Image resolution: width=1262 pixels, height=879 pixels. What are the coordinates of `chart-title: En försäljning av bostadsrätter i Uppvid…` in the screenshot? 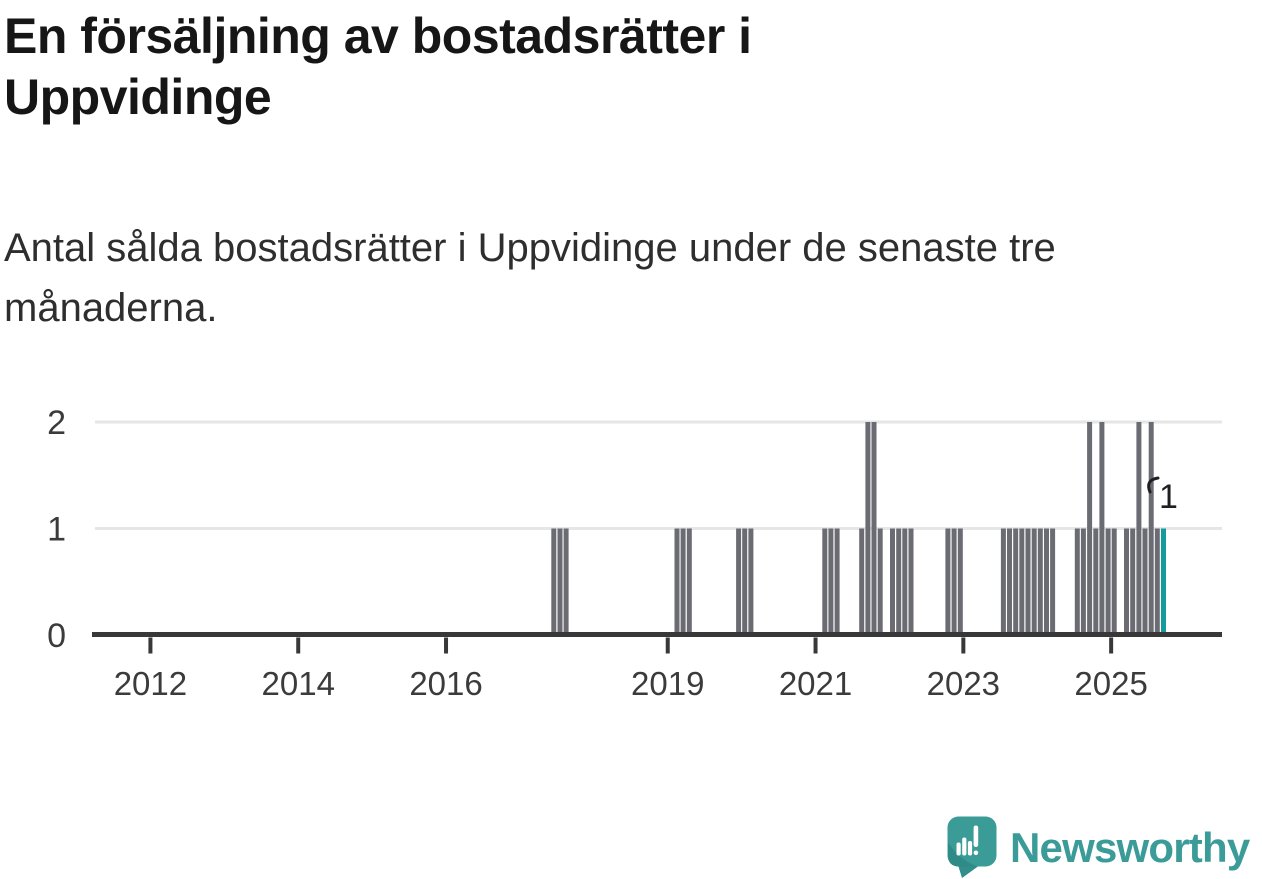 It's located at (378, 66).